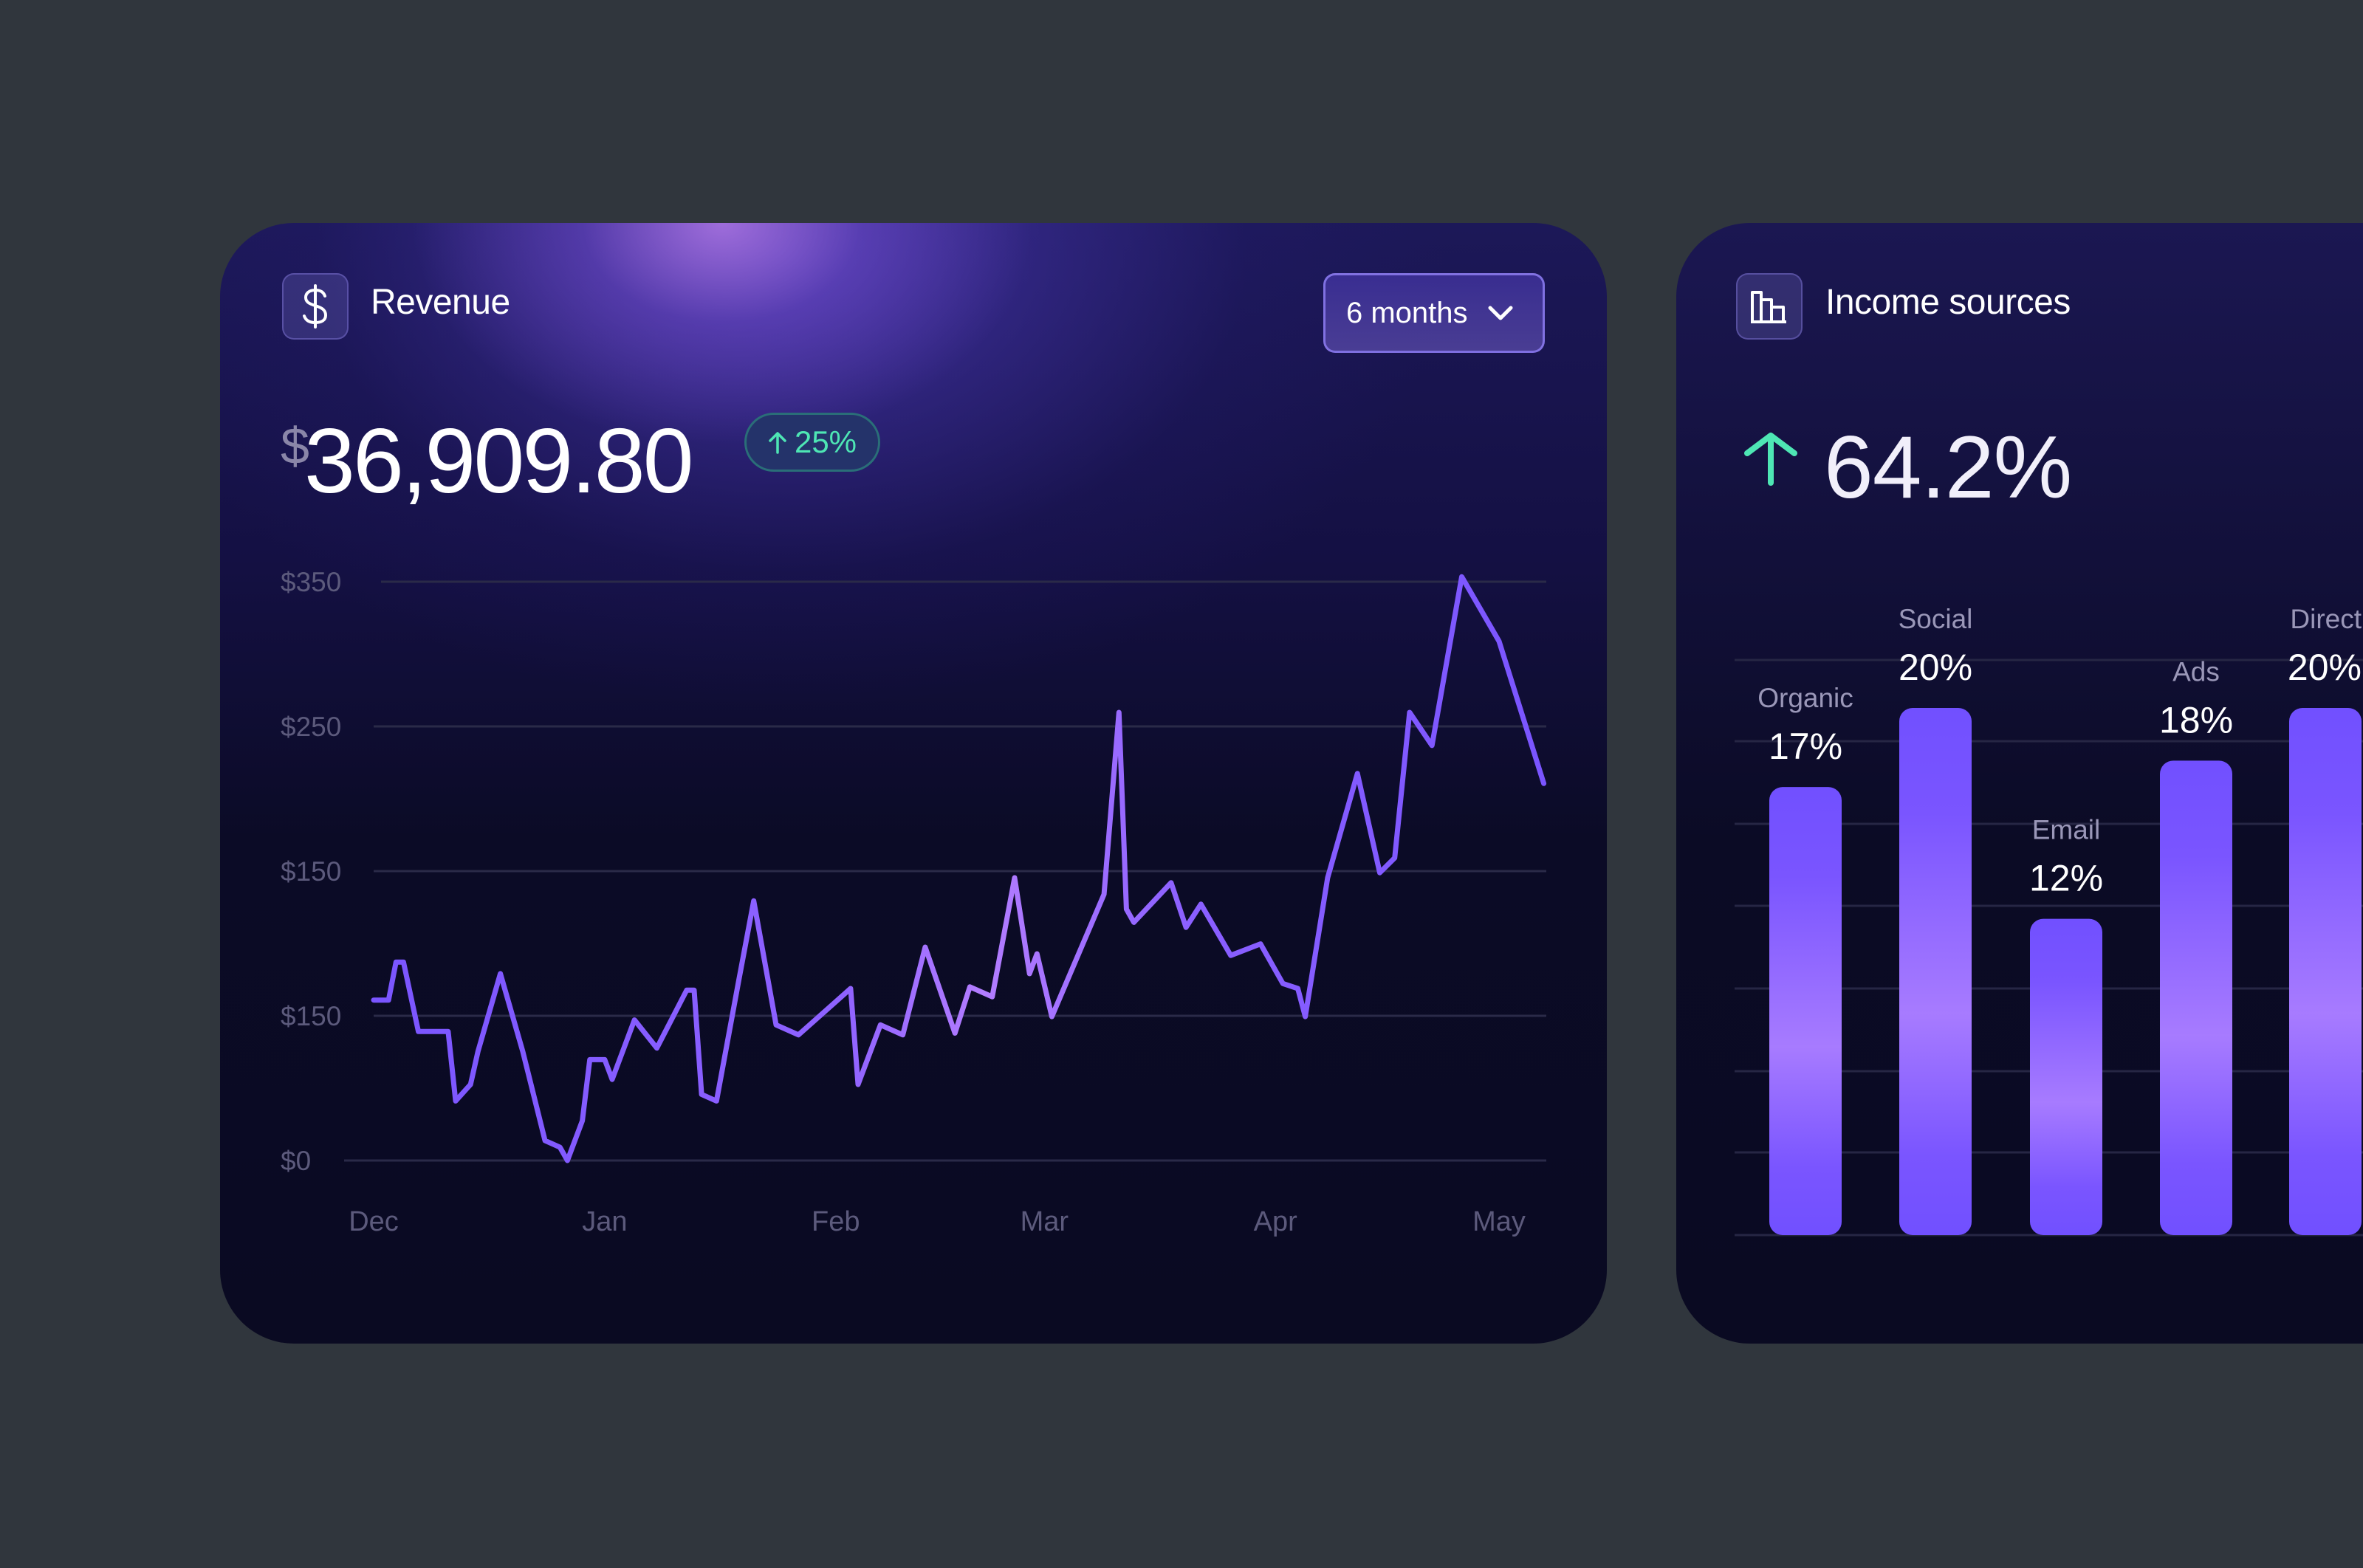 Image resolution: width=2363 pixels, height=1568 pixels. Describe the element at coordinates (1935, 972) in the screenshot. I see `bar-social` at that location.